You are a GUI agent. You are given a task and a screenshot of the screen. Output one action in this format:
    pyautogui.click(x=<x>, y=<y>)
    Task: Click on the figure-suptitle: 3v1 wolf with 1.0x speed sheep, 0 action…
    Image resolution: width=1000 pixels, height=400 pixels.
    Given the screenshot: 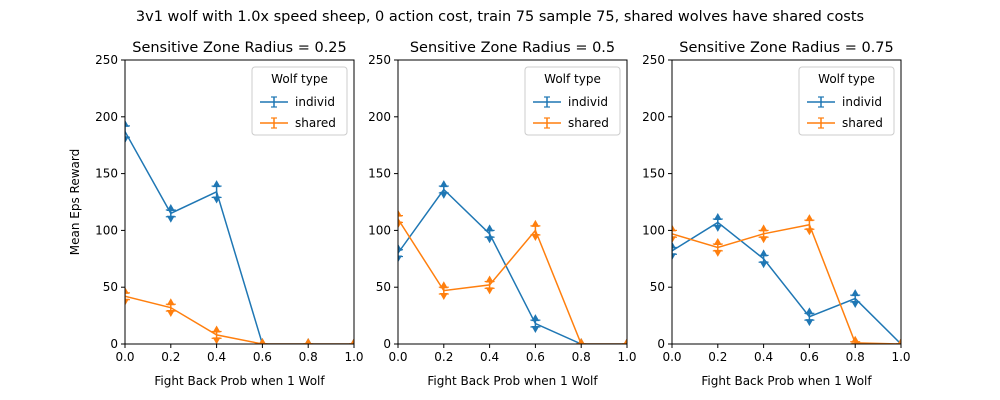 What is the action you would take?
    pyautogui.click(x=500, y=17)
    